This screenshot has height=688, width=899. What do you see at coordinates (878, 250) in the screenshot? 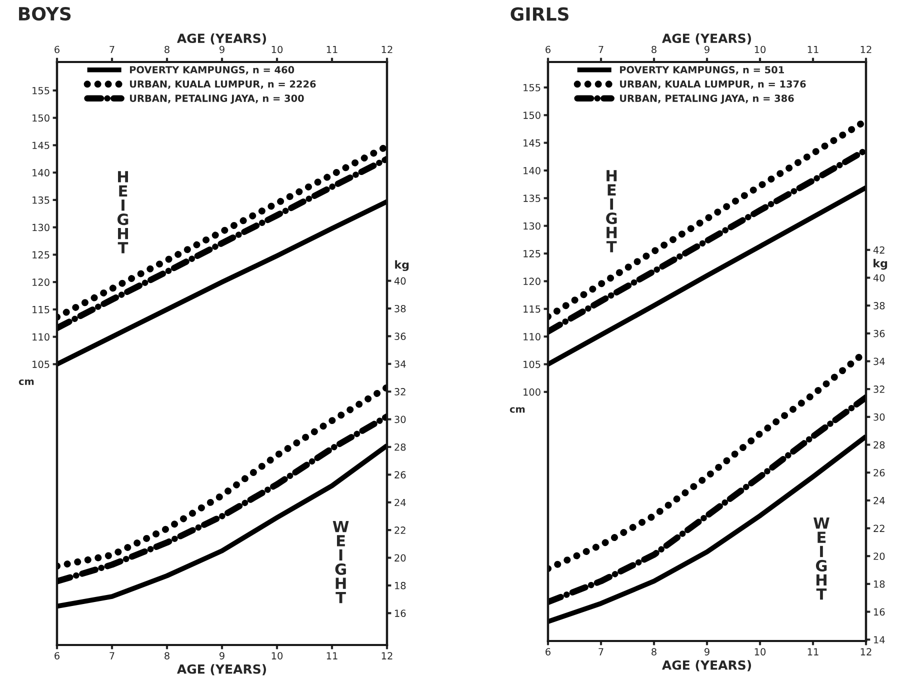
I see `y2-tick-label: 42` at bounding box center [878, 250].